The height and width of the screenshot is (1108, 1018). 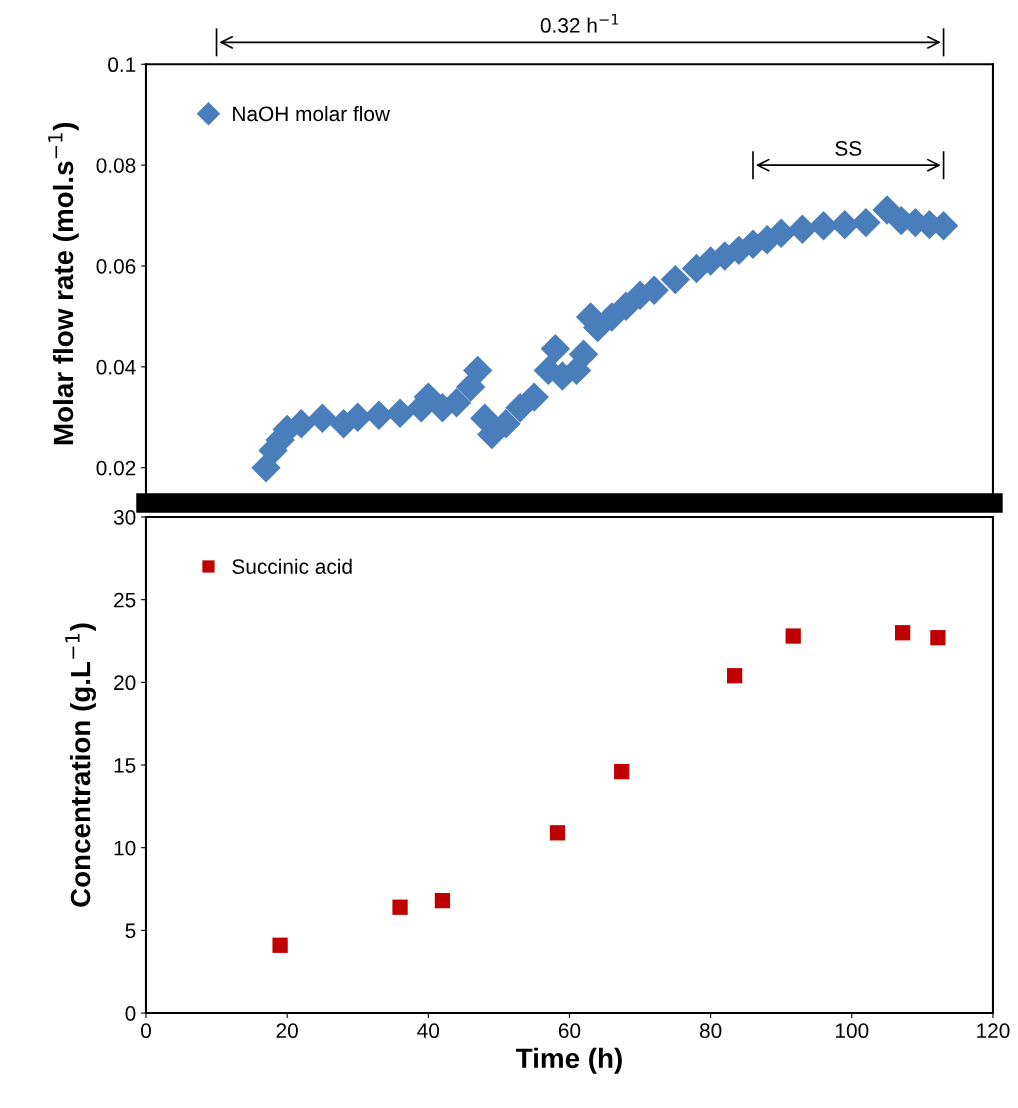 What do you see at coordinates (993, 1031) in the screenshot?
I see `x-tick-label: 120` at bounding box center [993, 1031].